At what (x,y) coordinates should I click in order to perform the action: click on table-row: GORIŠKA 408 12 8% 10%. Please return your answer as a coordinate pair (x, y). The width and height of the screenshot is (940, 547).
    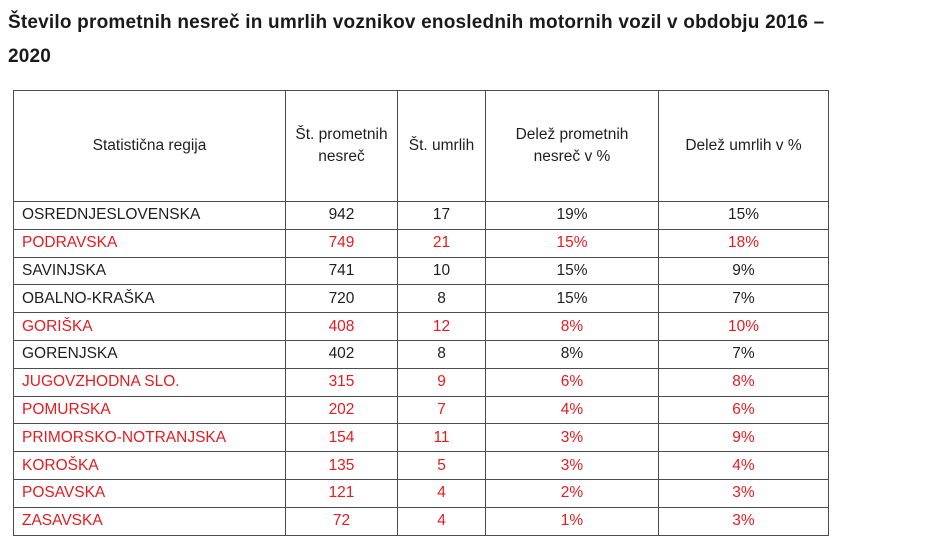
    Looking at the image, I should click on (421, 326).